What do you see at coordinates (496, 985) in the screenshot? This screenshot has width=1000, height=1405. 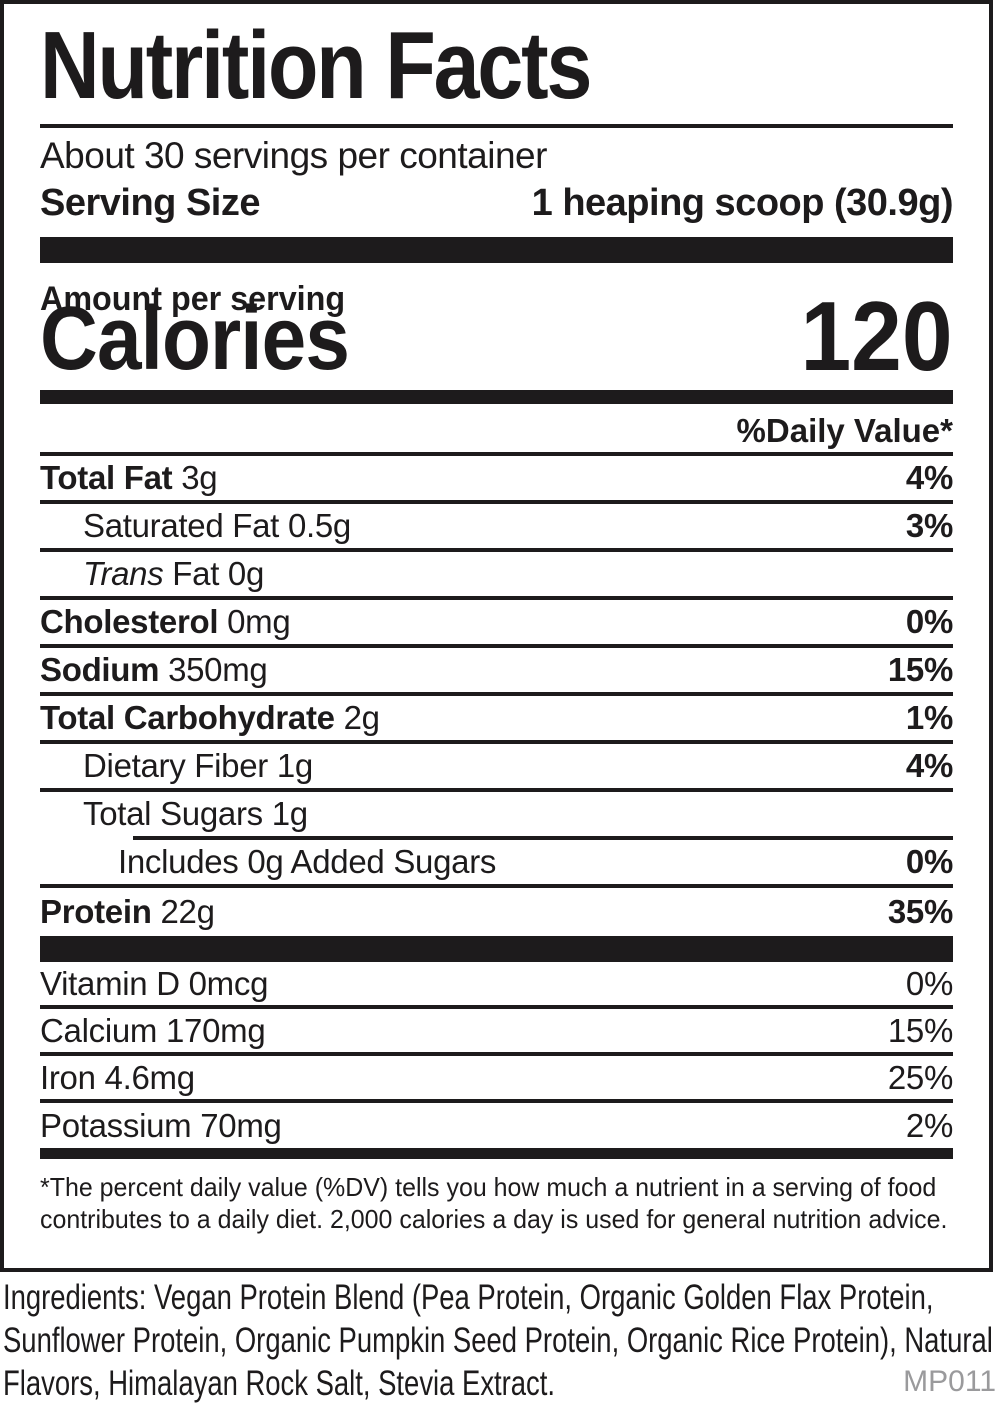 I see `vitamin-row-vitamin-d: Vitamin D 0mcg 0%` at bounding box center [496, 985].